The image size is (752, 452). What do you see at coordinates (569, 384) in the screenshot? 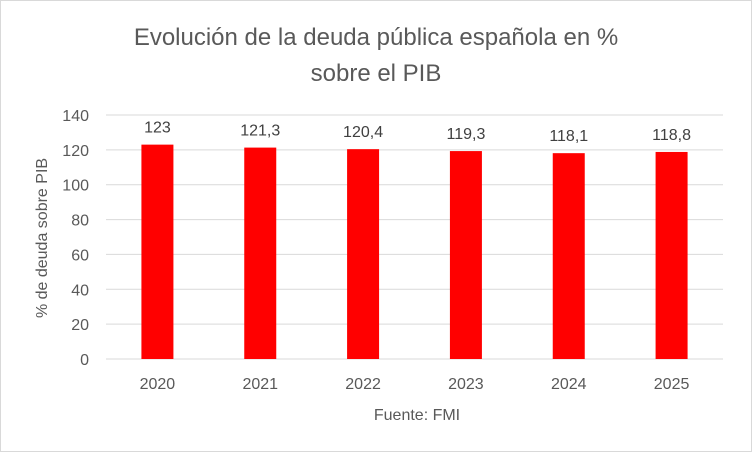
I see `x-tick-label-2024: 2024` at bounding box center [569, 384].